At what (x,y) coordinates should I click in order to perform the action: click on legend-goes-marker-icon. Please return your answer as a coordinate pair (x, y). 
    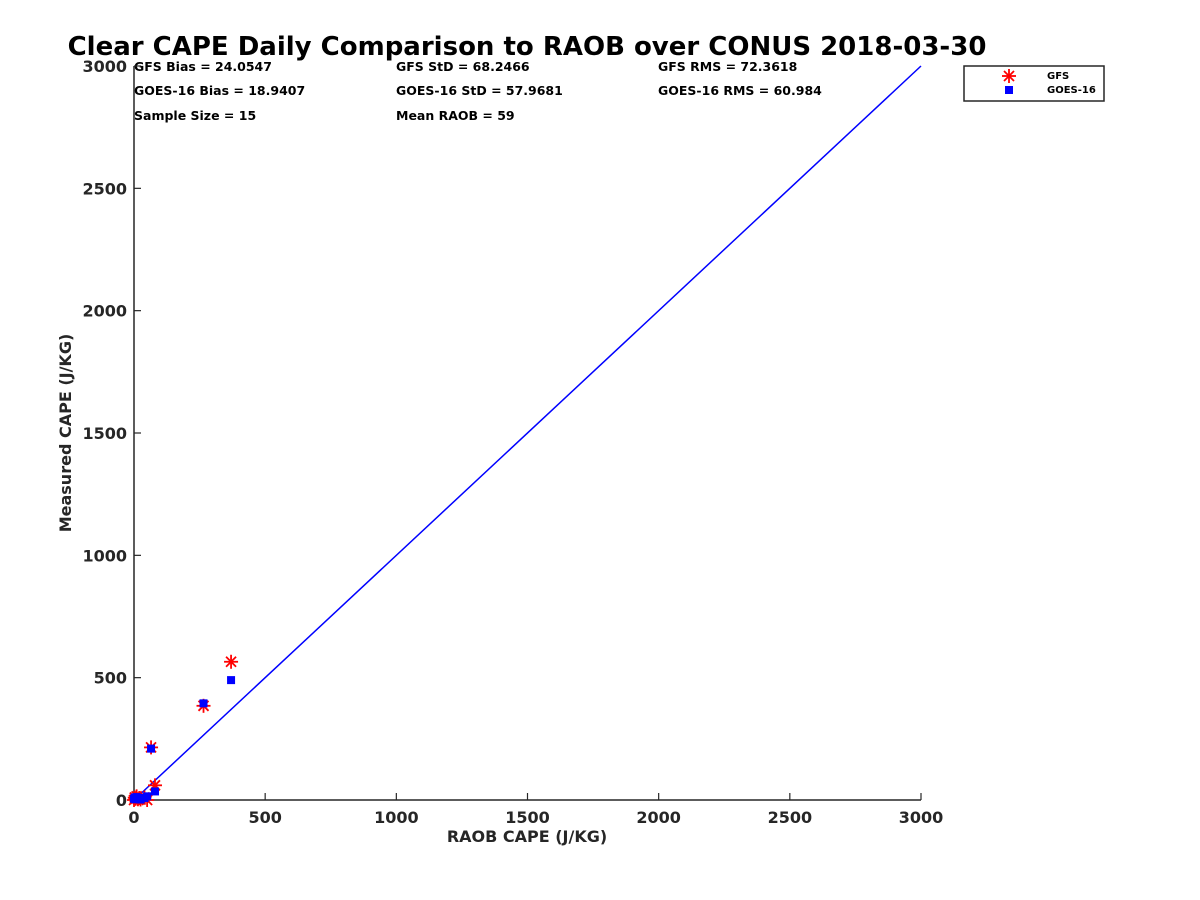
    Looking at the image, I should click on (1009, 90).